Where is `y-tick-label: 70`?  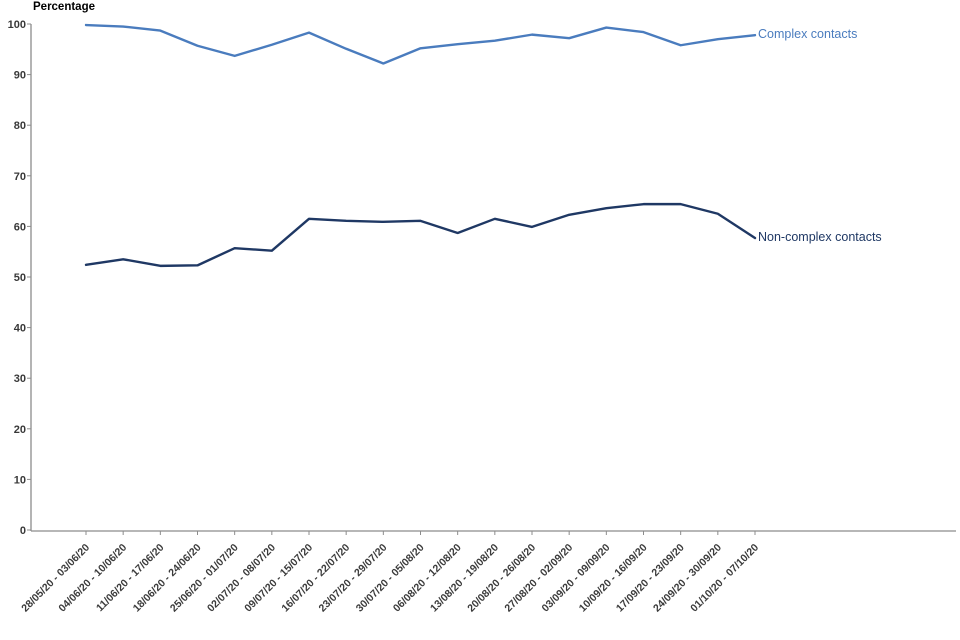 y-tick-label: 70 is located at coordinates (20, 177).